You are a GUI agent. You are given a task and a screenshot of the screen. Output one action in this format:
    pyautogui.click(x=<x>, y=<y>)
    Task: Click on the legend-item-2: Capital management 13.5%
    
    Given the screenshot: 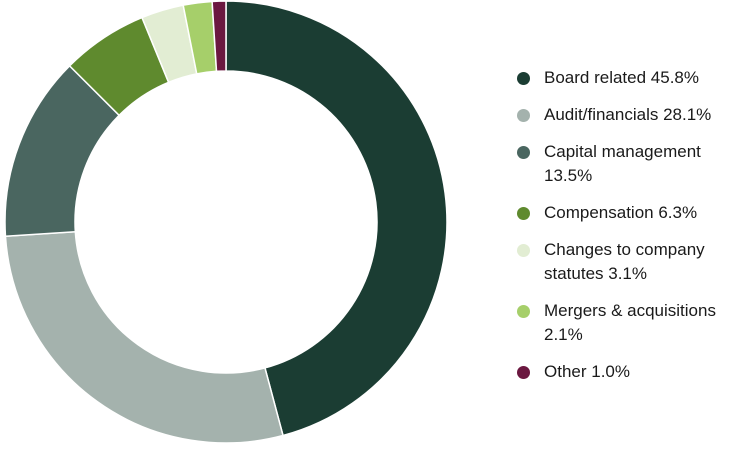 What is the action you would take?
    pyautogui.click(x=632, y=164)
    